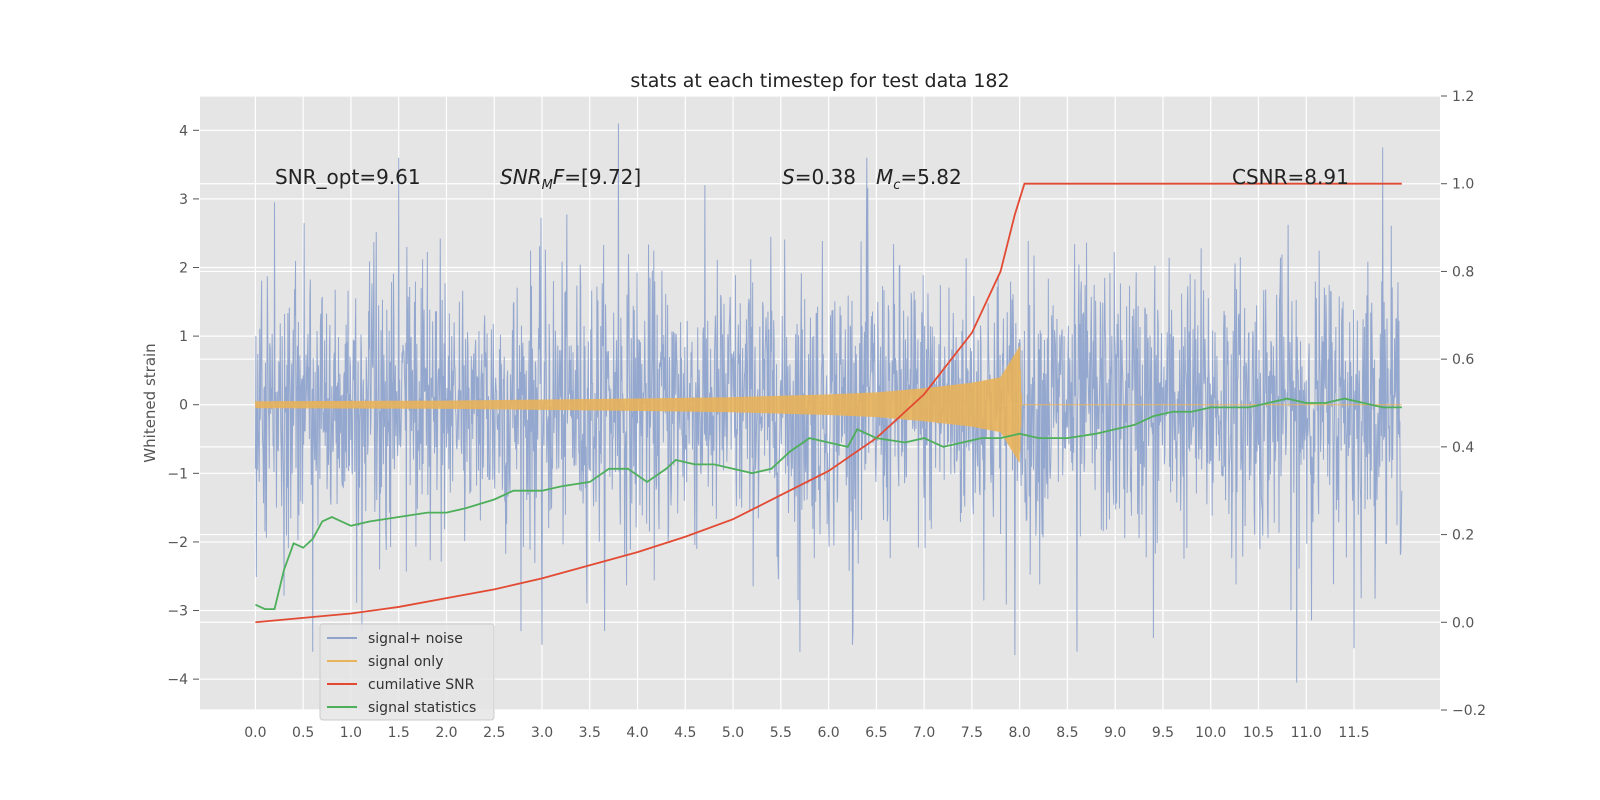 The width and height of the screenshot is (1600, 800). What do you see at coordinates (1306, 733) in the screenshot?
I see `x-tick-label: 11.0` at bounding box center [1306, 733].